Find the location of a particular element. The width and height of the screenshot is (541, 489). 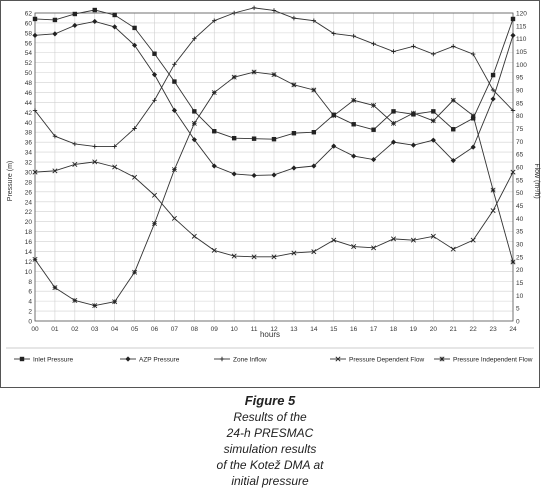

y-tick-label: 22 is located at coordinates (29, 212).